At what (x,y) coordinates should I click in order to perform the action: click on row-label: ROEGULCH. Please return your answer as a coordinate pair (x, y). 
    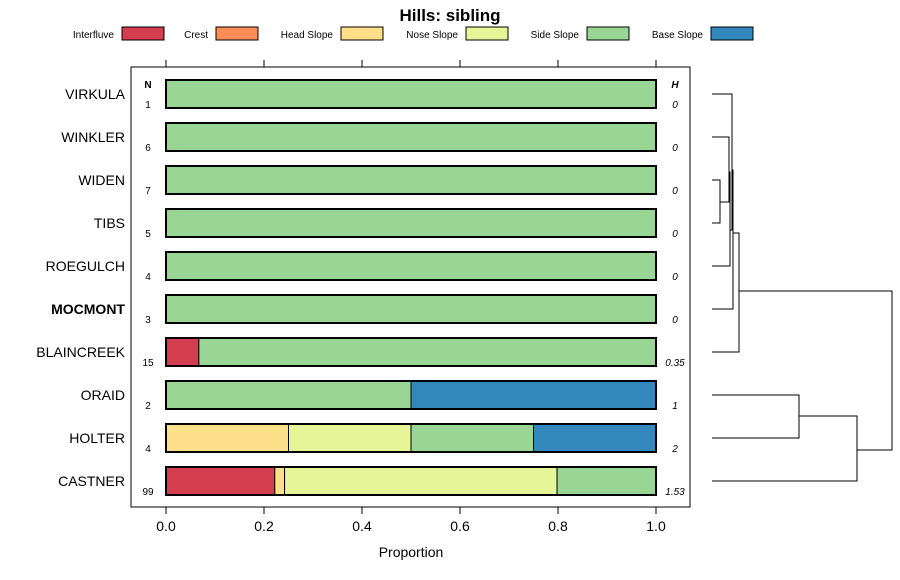
    Looking at the image, I should click on (85, 266).